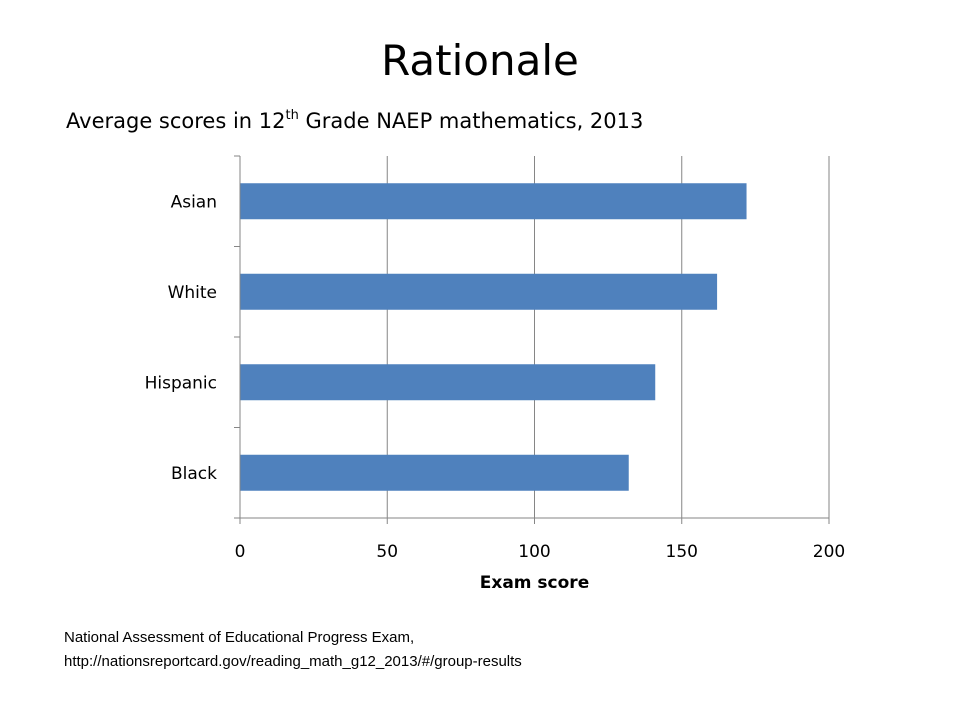 This screenshot has height=720, width=960. I want to click on category-label-white: White, so click(192, 293).